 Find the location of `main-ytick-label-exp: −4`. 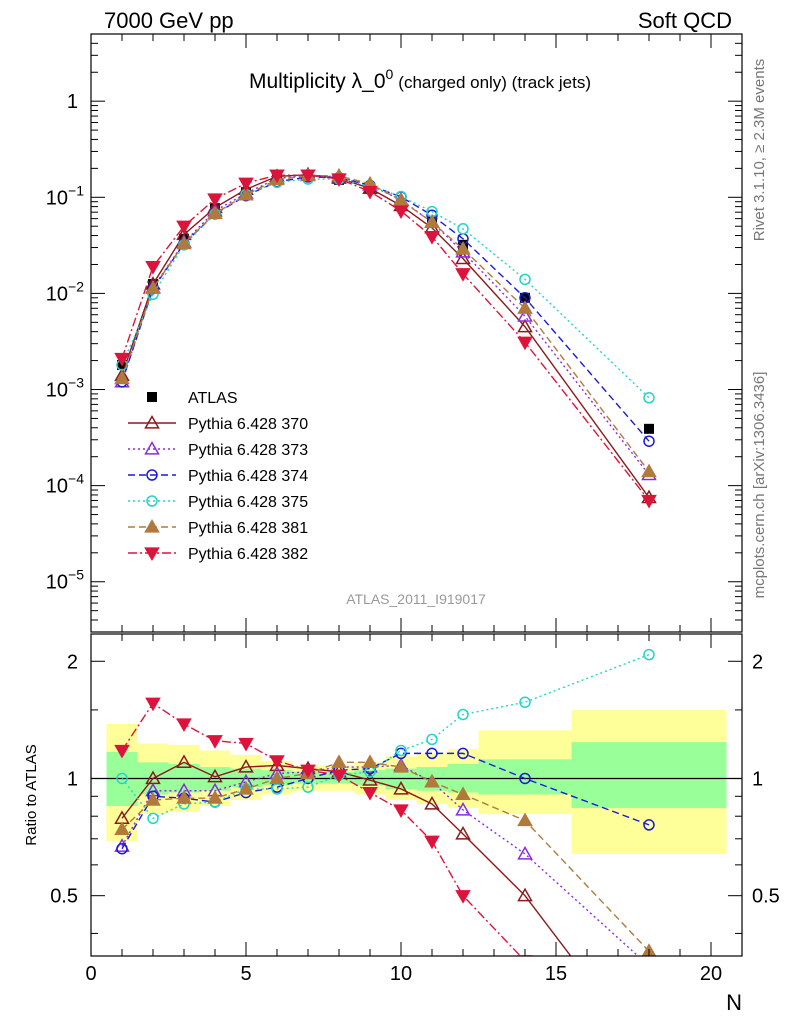

main-ytick-label-exp: −4 is located at coordinates (76, 479).